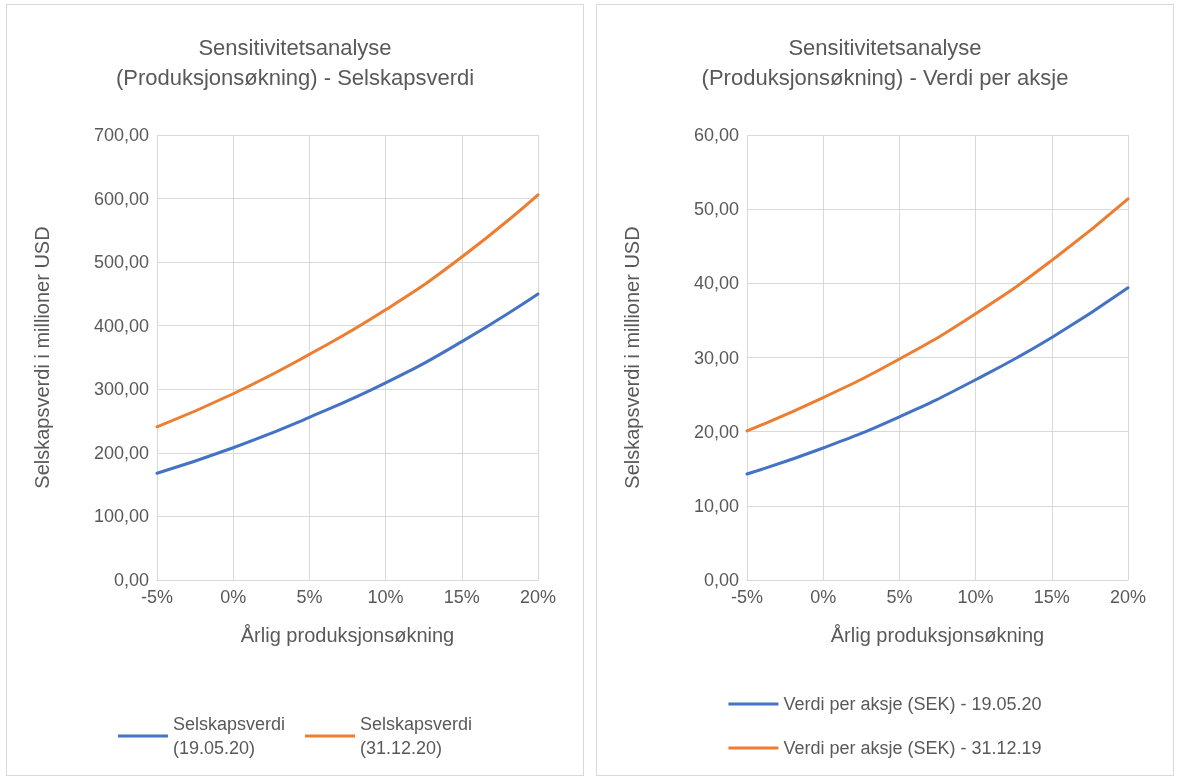 This screenshot has width=1184, height=783. I want to click on y-tick-label: 200,00, so click(121, 452).